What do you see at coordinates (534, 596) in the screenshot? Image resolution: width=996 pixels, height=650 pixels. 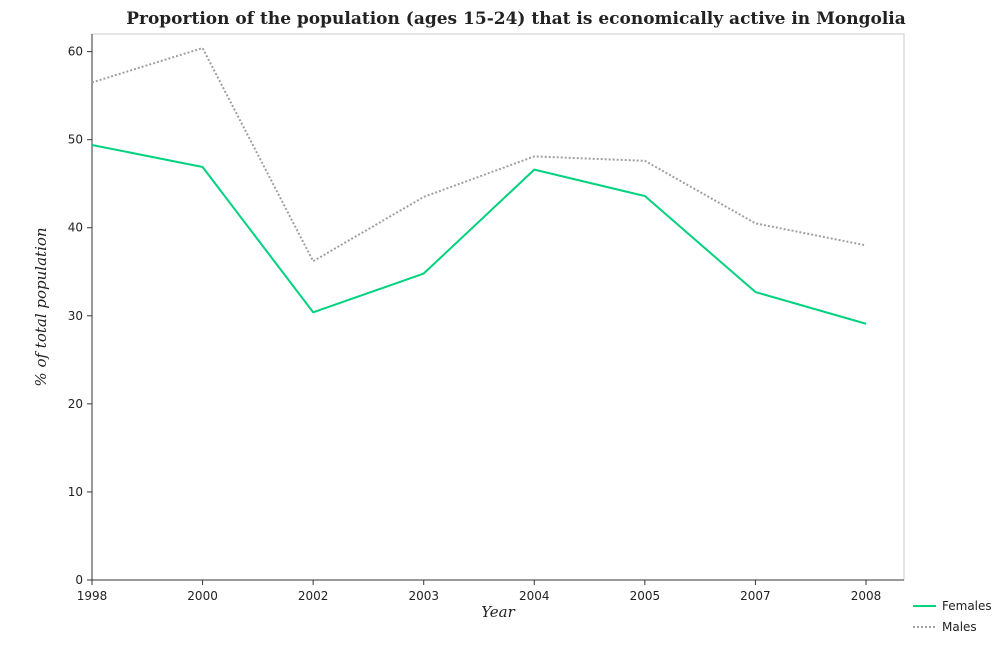 I see `x-tick-label: 2004` at bounding box center [534, 596].